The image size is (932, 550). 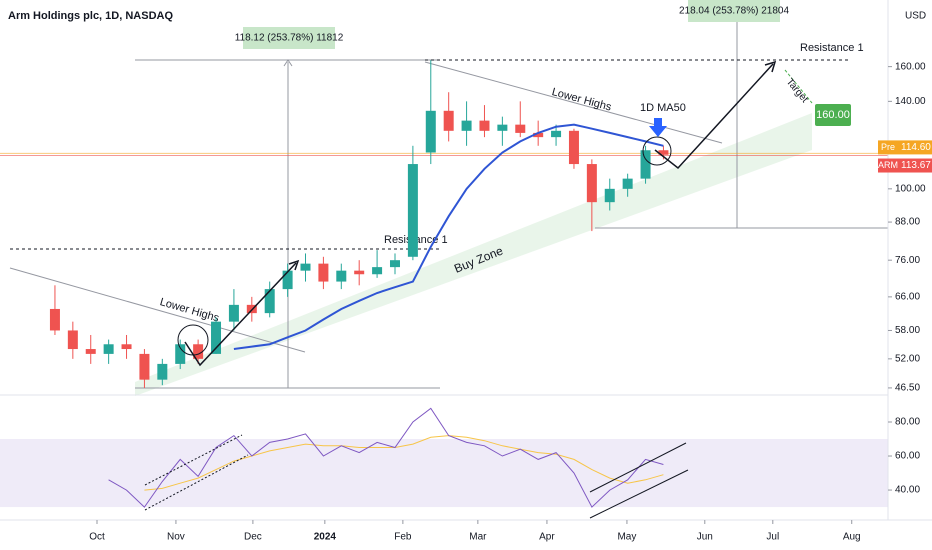 What do you see at coordinates (772, 537) in the screenshot?
I see `x-tick-label: Jul` at bounding box center [772, 537].